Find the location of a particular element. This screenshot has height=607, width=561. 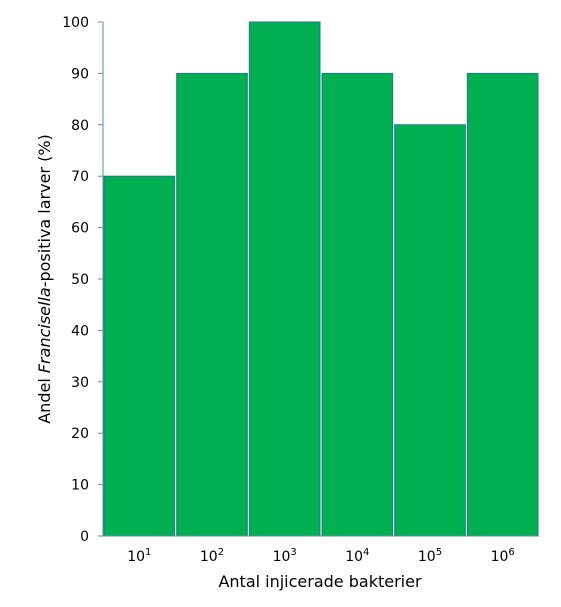

x-axis-title: Antal injicerade bakterier is located at coordinates (319, 581).